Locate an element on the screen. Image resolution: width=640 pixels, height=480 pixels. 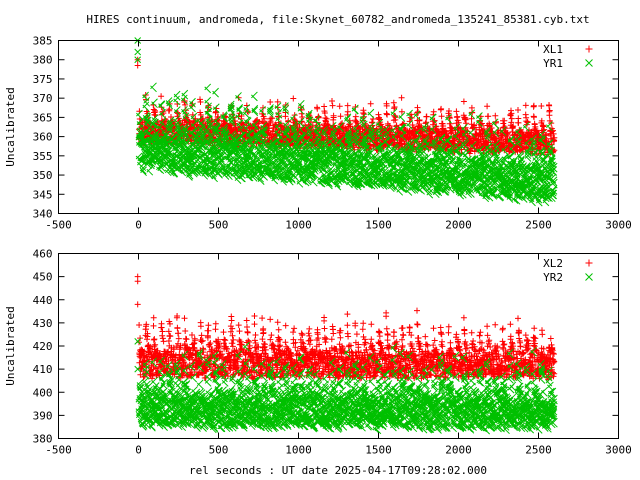
y-tick-label: 350 is located at coordinates (43, 175).